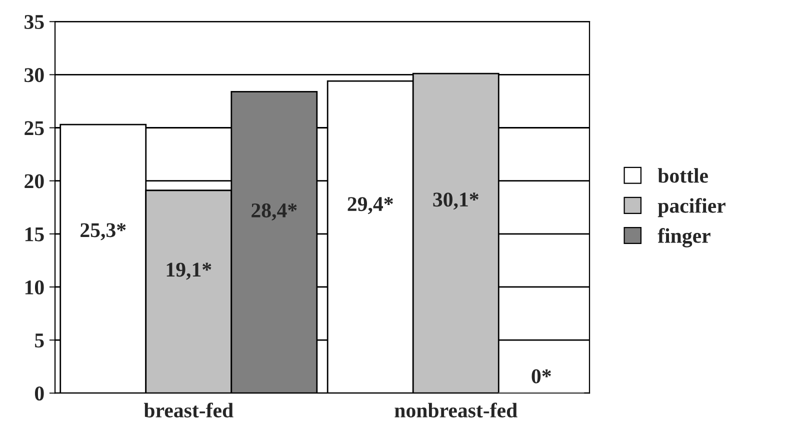 The width and height of the screenshot is (786, 432). Describe the element at coordinates (34, 128) in the screenshot. I see `y-tick-label: 25` at that location.